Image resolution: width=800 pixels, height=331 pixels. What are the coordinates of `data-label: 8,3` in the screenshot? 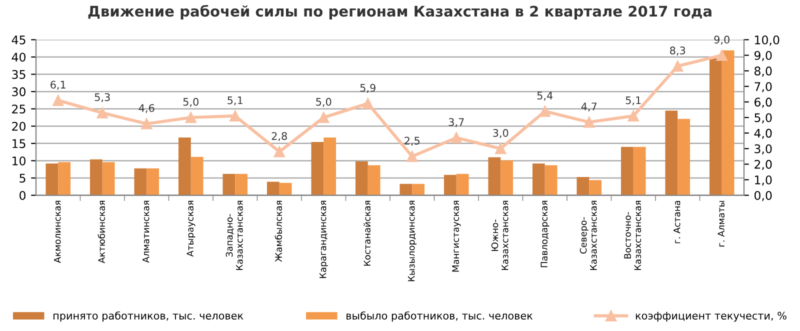 It's located at (678, 51).